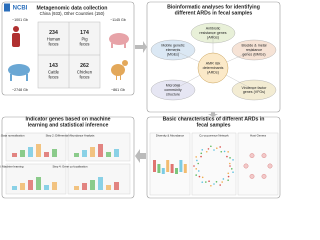 The image size is (320, 240). Describe the element at coordinates (254, 92) in the screenshot. I see `item-label: genes (VFGs)` at that location.